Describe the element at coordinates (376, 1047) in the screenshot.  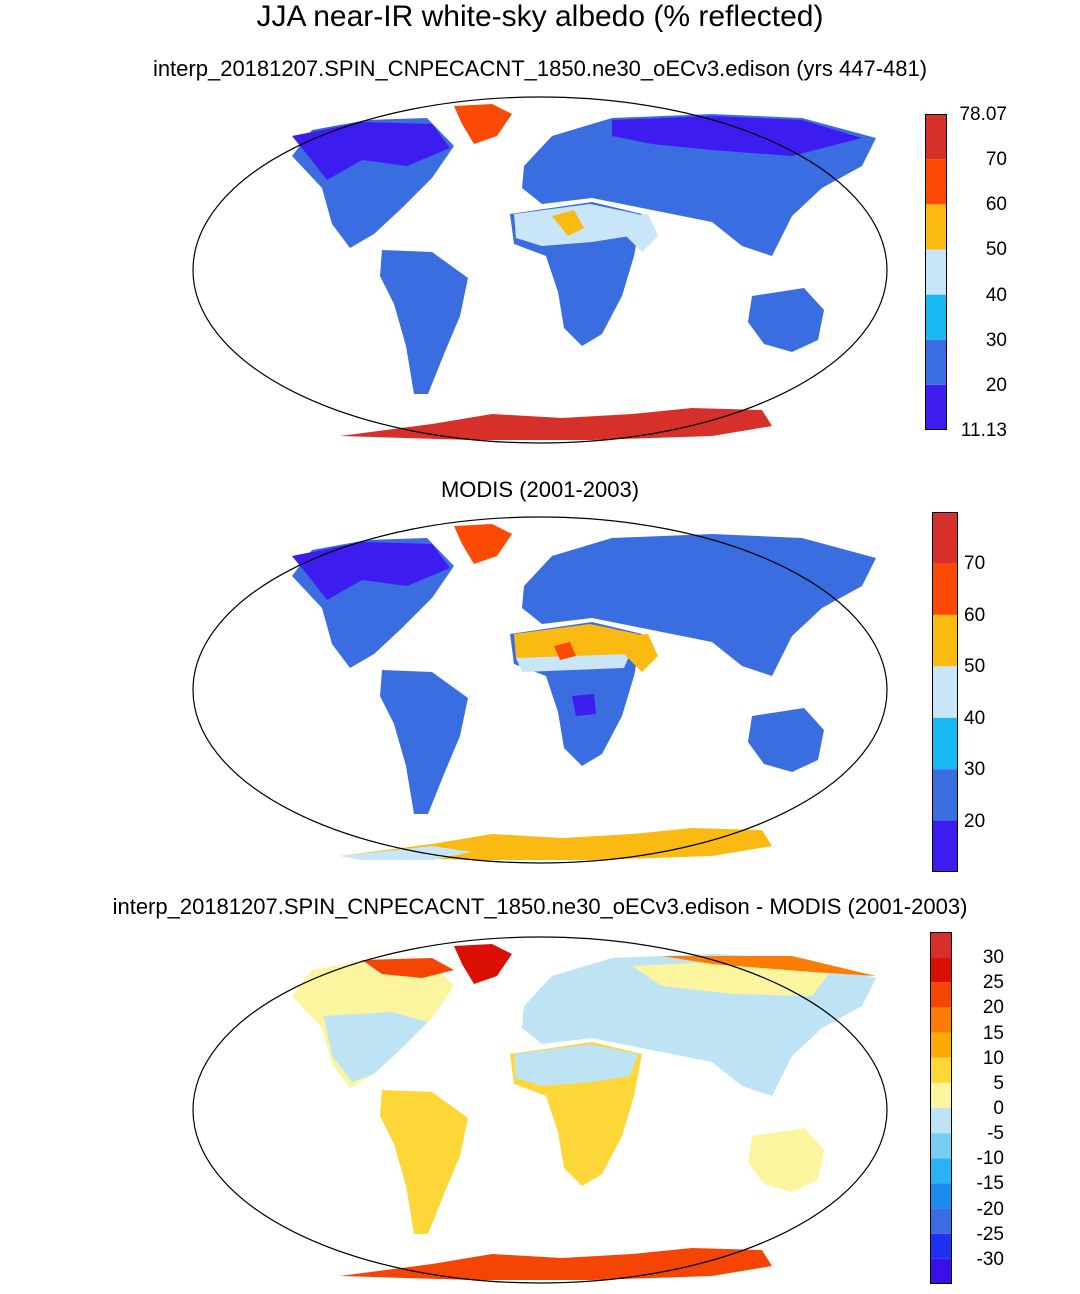
I see `usa` at that location.